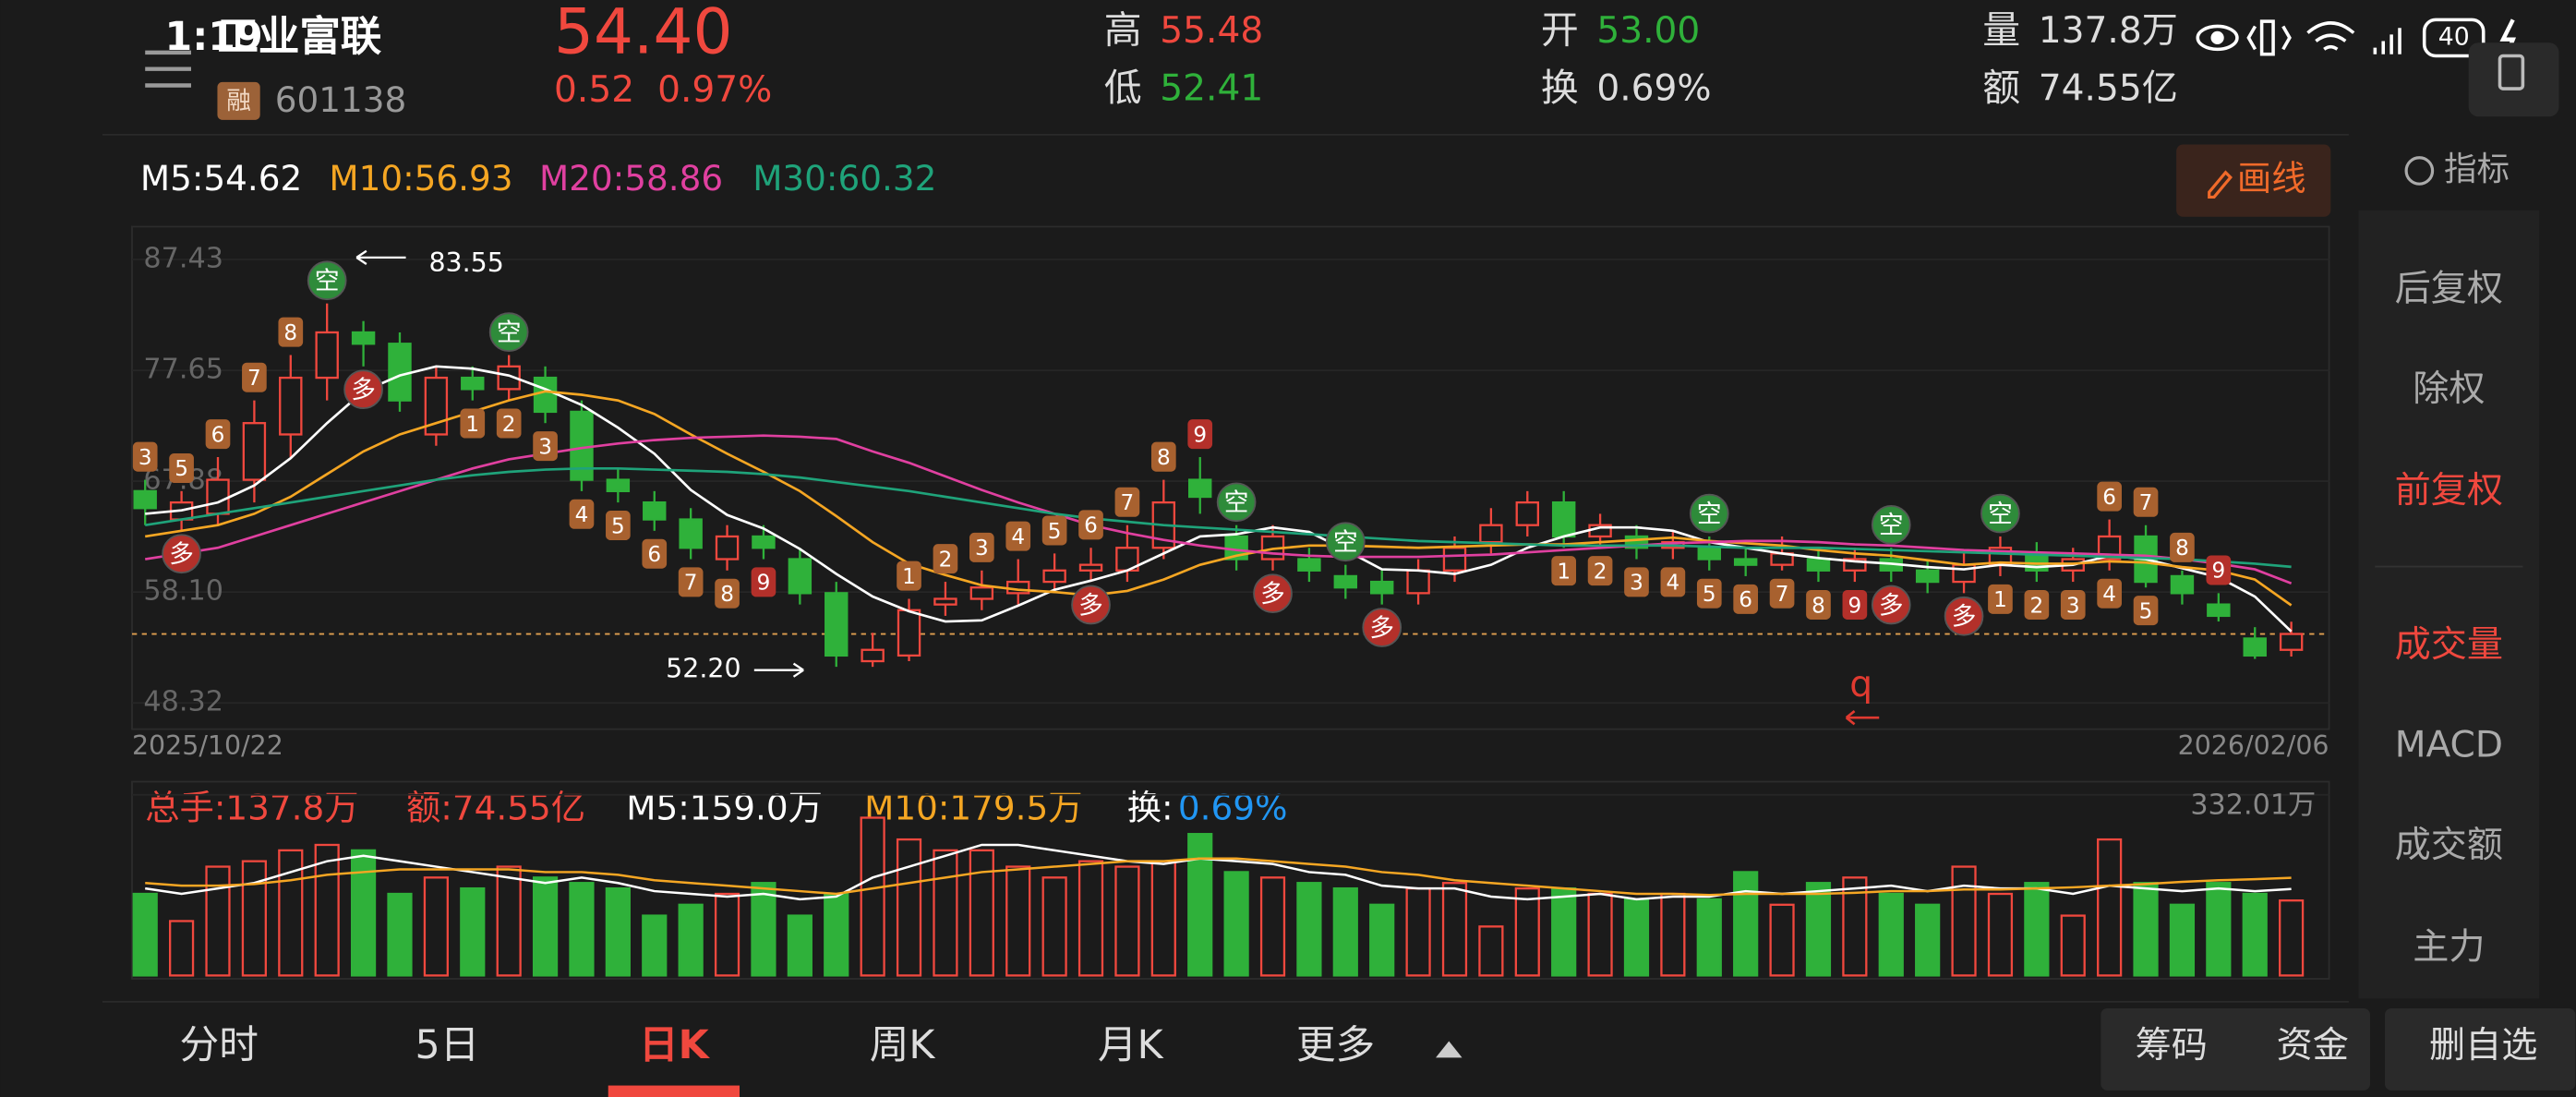  I want to click on draw-button, so click(2253, 180).